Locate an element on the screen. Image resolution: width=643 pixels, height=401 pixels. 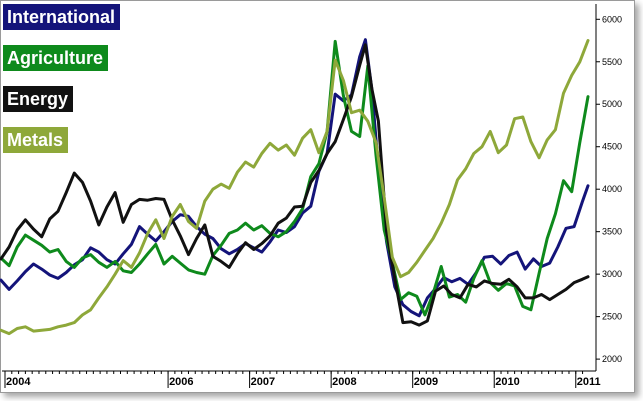
x-tick-label: 2011 is located at coordinates (589, 382).